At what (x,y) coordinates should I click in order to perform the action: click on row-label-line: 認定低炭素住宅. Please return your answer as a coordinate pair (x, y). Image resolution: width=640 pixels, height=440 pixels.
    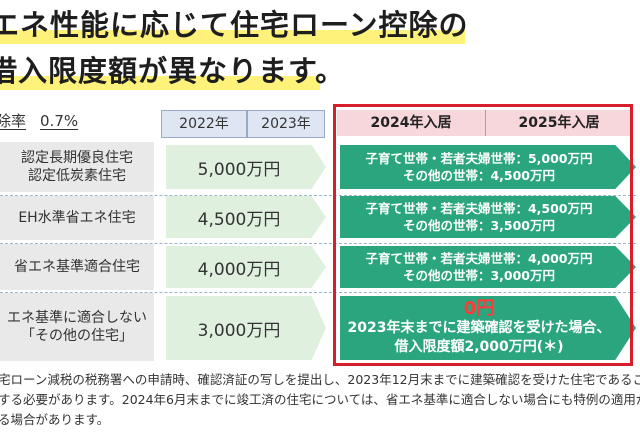
    Looking at the image, I should click on (77, 176).